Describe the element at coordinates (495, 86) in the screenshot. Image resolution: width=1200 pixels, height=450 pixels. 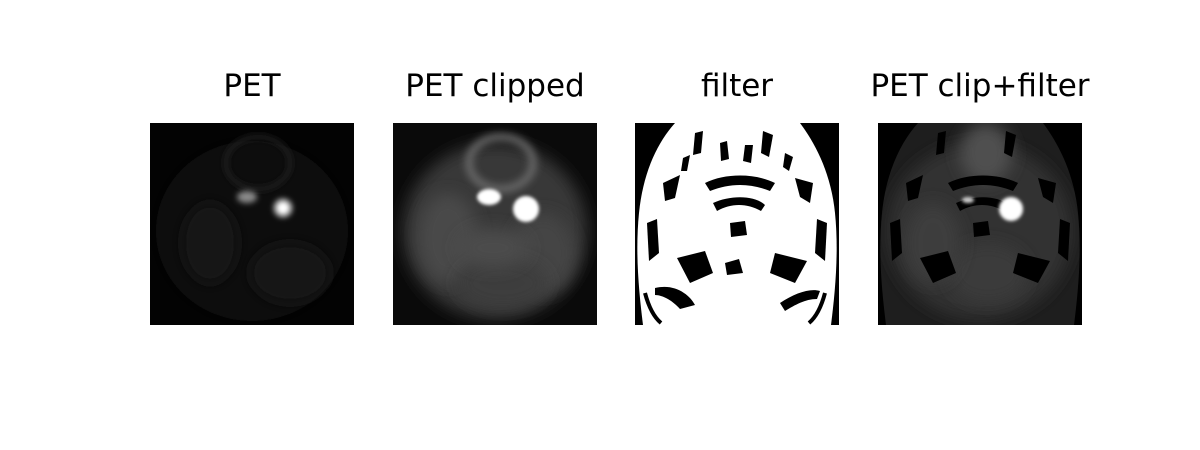
I see `panel-title-pet-clipped: PET clipped` at that location.